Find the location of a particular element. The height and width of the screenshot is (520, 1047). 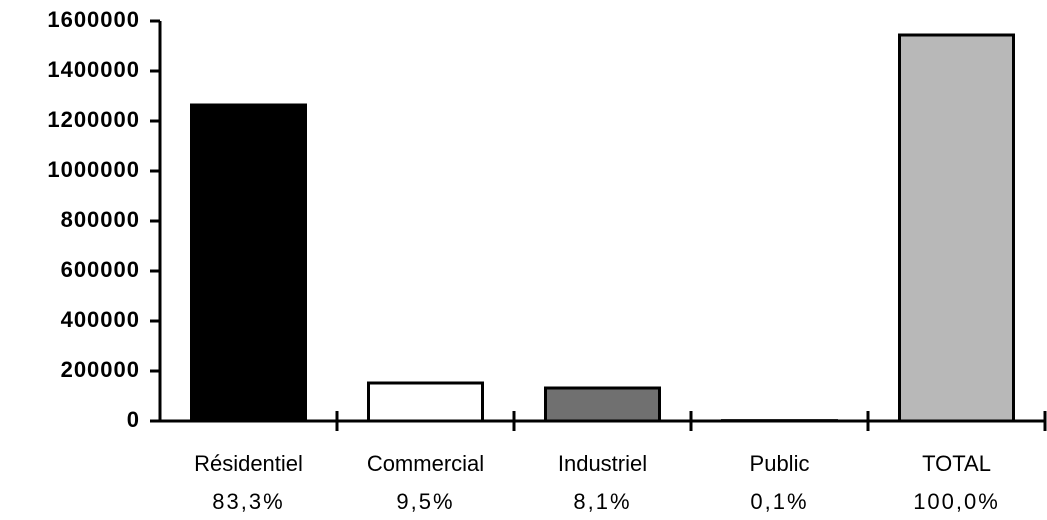

percentage-label: 100,0% is located at coordinates (956, 501).